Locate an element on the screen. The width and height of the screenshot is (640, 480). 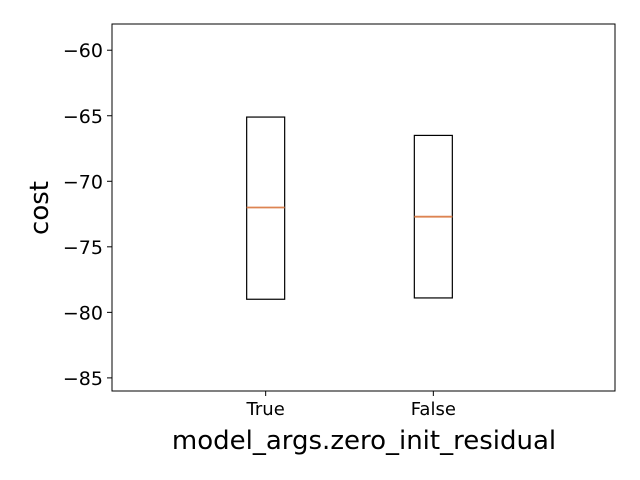
boxes is located at coordinates (349, 208).